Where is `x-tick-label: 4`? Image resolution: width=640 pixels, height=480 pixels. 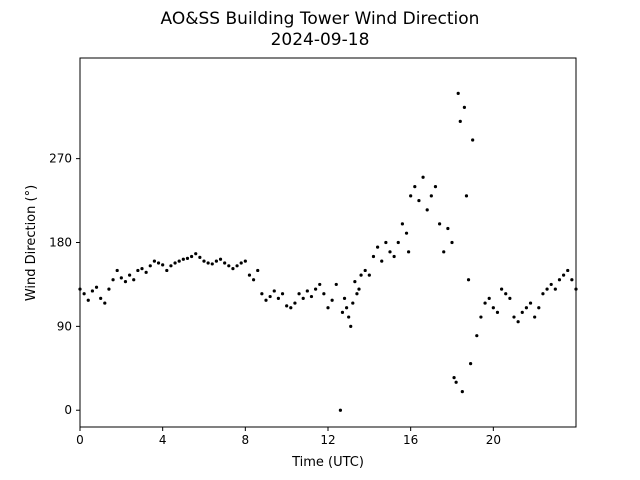
x-tick-label: 4 is located at coordinates (163, 440).